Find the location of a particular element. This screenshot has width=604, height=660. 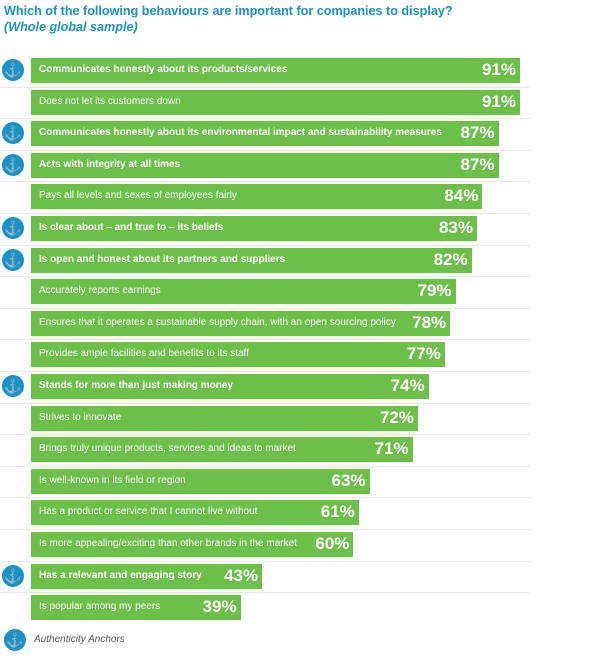

legend-label: Authenticity Anchors is located at coordinates (79, 639).